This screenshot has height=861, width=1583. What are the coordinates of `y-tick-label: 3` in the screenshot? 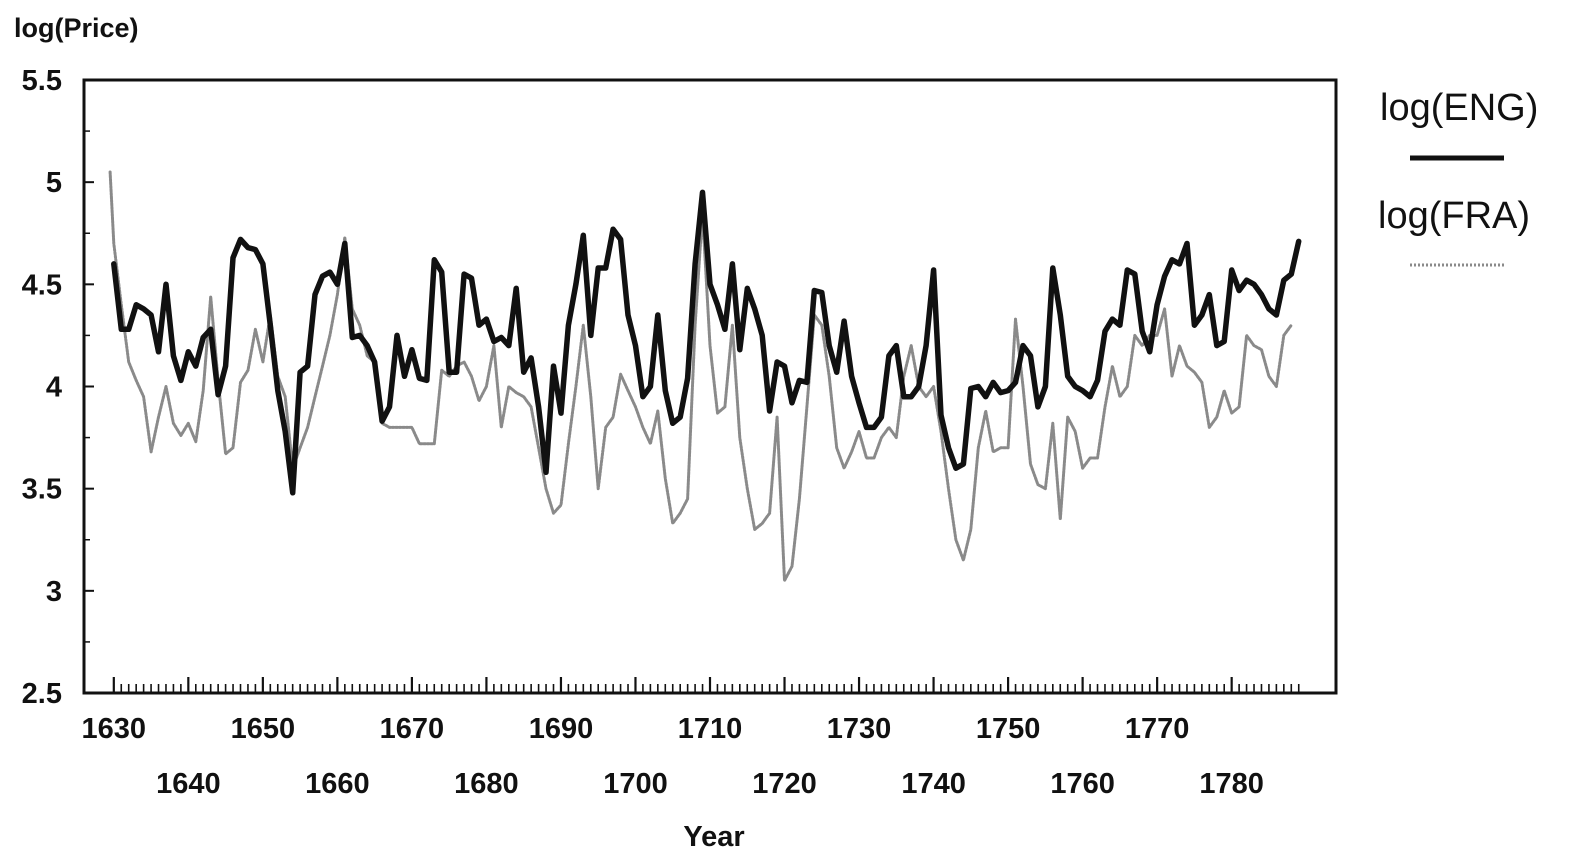 It's located at (54, 592).